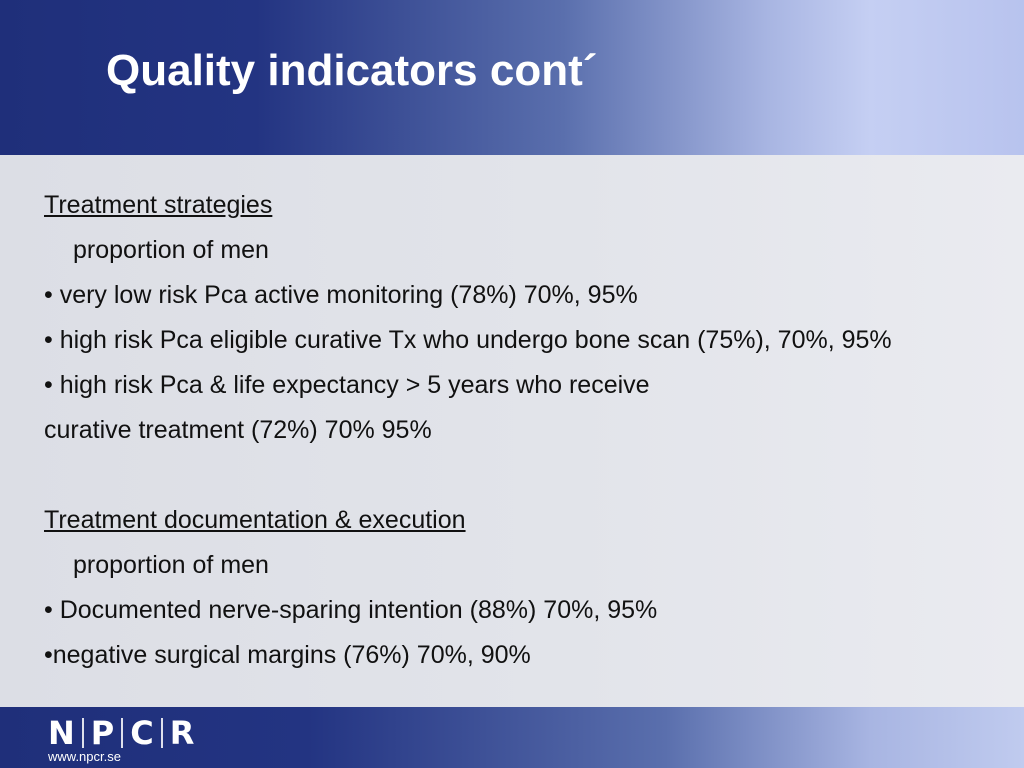 This screenshot has height=768, width=1024. What do you see at coordinates (61, 733) in the screenshot?
I see `logo-letter: N` at bounding box center [61, 733].